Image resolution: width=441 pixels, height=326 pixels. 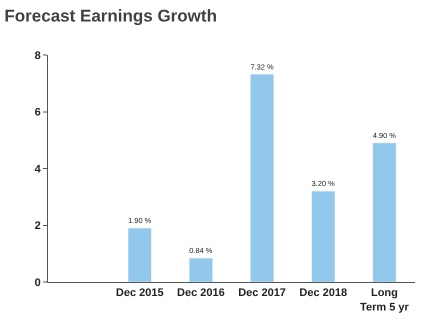 What do you see at coordinates (201, 251) in the screenshot?
I see `data-label: 0.84 %` at bounding box center [201, 251].